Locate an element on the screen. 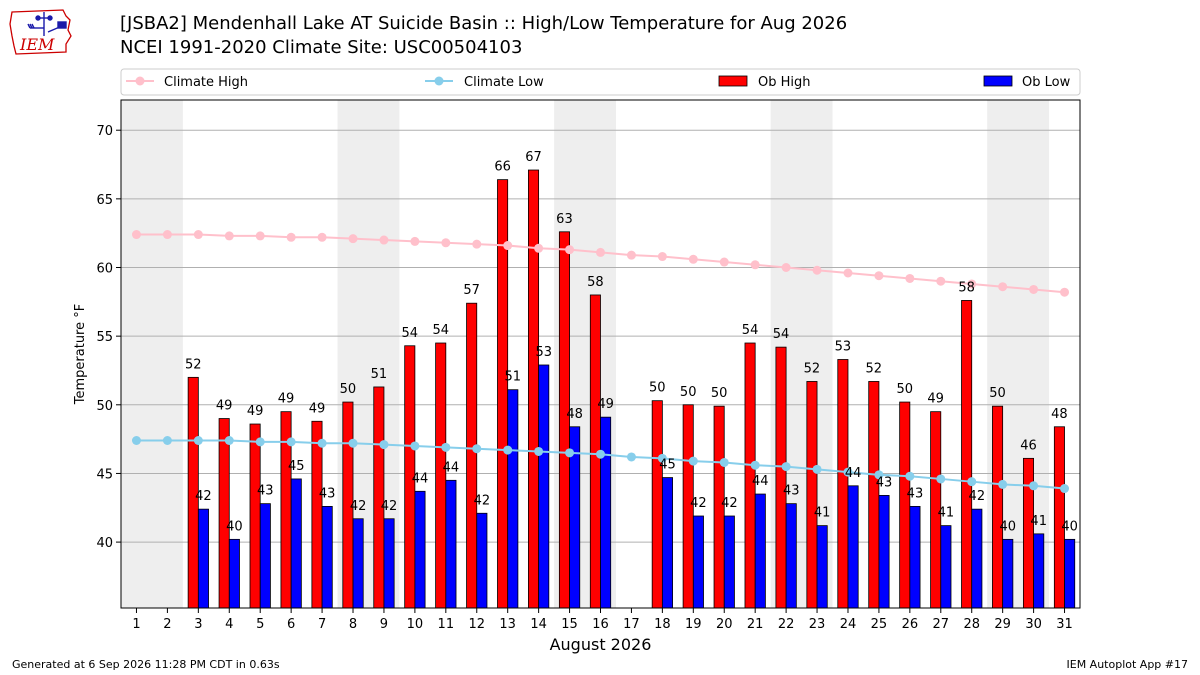 This screenshot has width=1200, height=675. ob-low-label: 40 is located at coordinates (1069, 526).